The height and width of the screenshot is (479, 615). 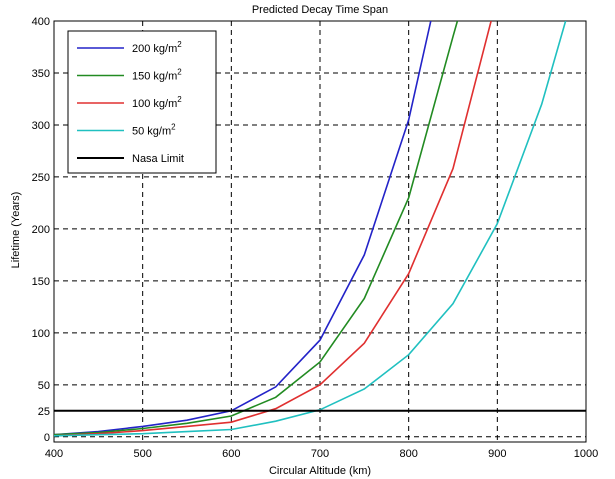 I want to click on y-tick-label: 50, so click(x=44, y=386).